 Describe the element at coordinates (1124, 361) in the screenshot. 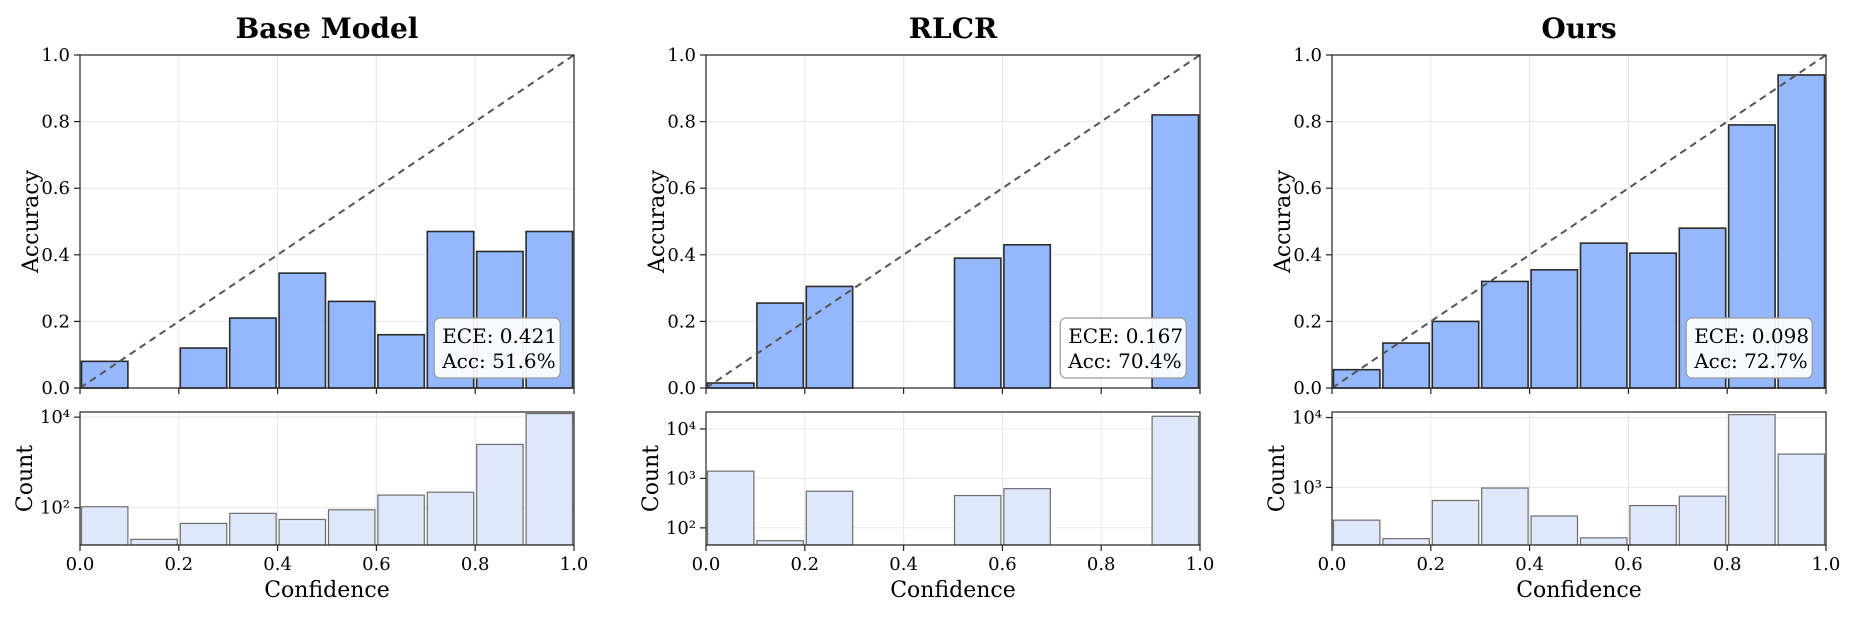

I see `accuracy-value: Acc: 70.4%` at that location.